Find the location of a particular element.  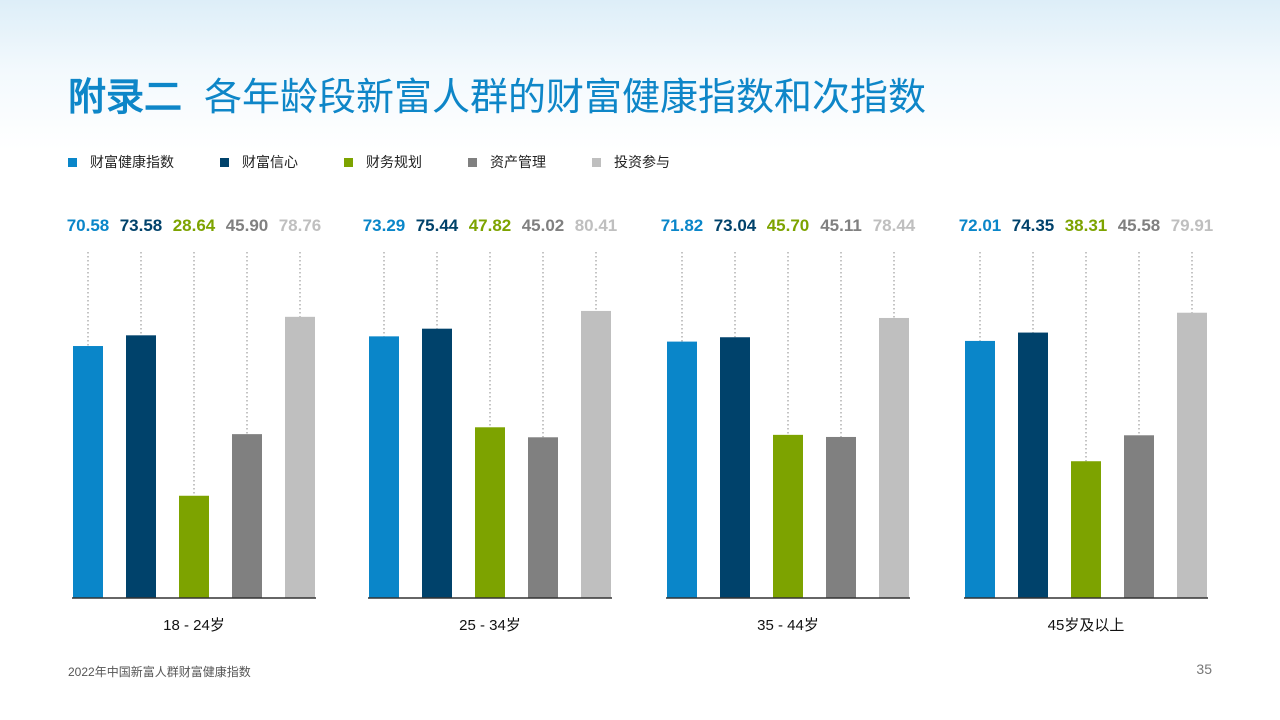

legend-label-2: 财务规划 is located at coordinates (394, 162).